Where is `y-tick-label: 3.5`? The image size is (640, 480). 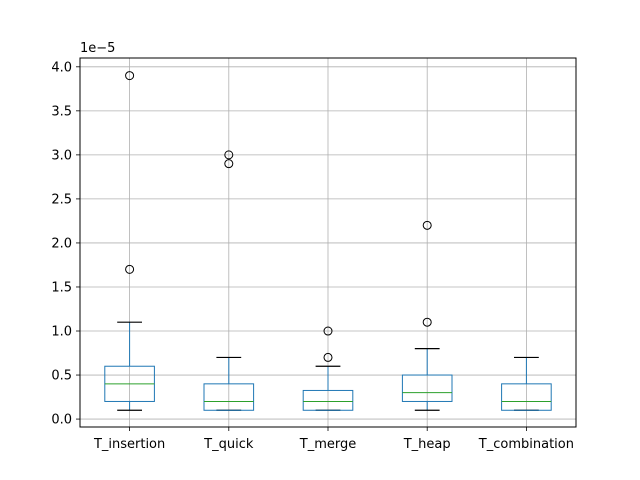 y-tick-label: 3.5 is located at coordinates (61, 111).